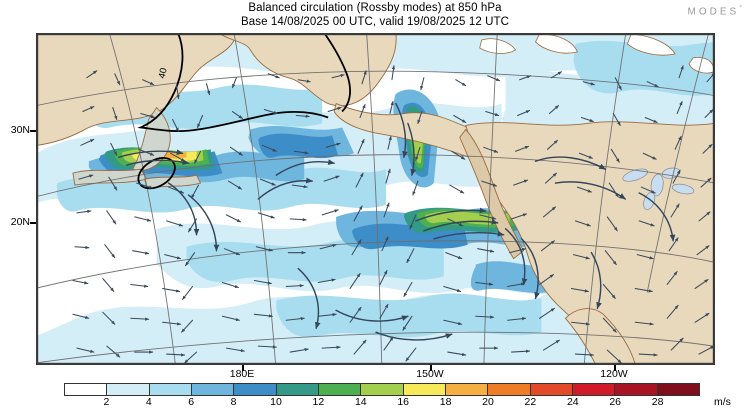  Describe the element at coordinates (430, 374) in the screenshot. I see `lon-label-150w: 150W` at that location.